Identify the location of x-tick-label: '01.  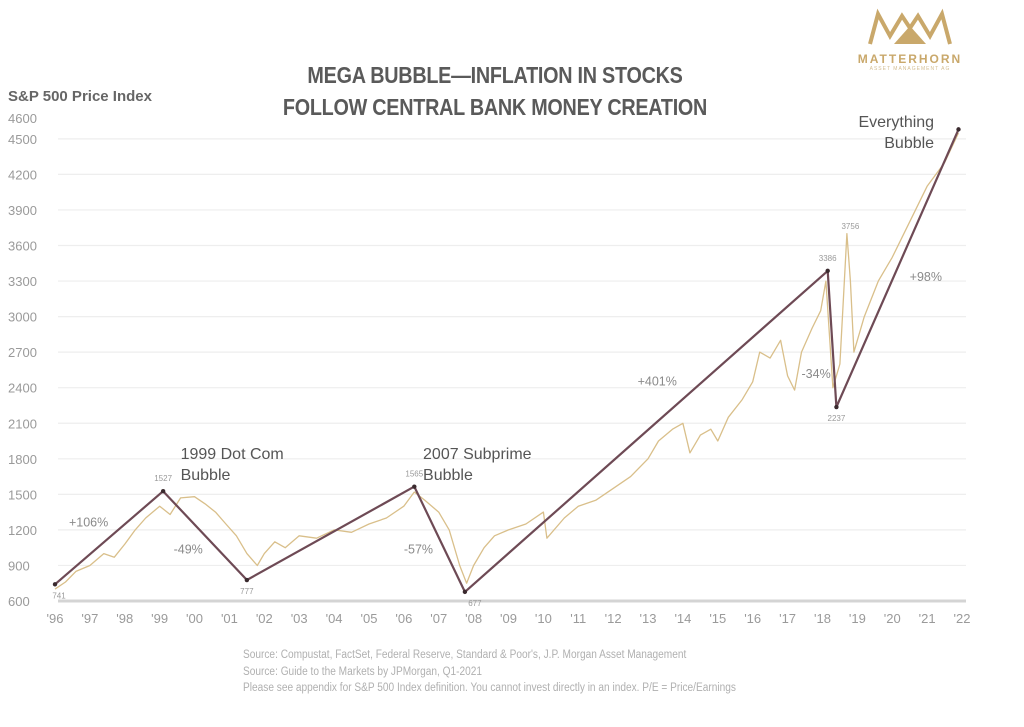
(229, 618).